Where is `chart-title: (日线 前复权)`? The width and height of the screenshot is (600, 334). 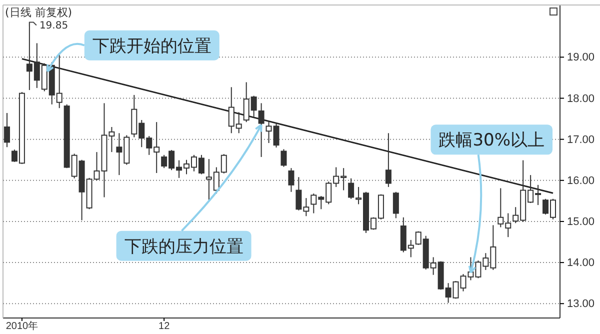 chart-title: (日线 前复权) is located at coordinates (38, 12).